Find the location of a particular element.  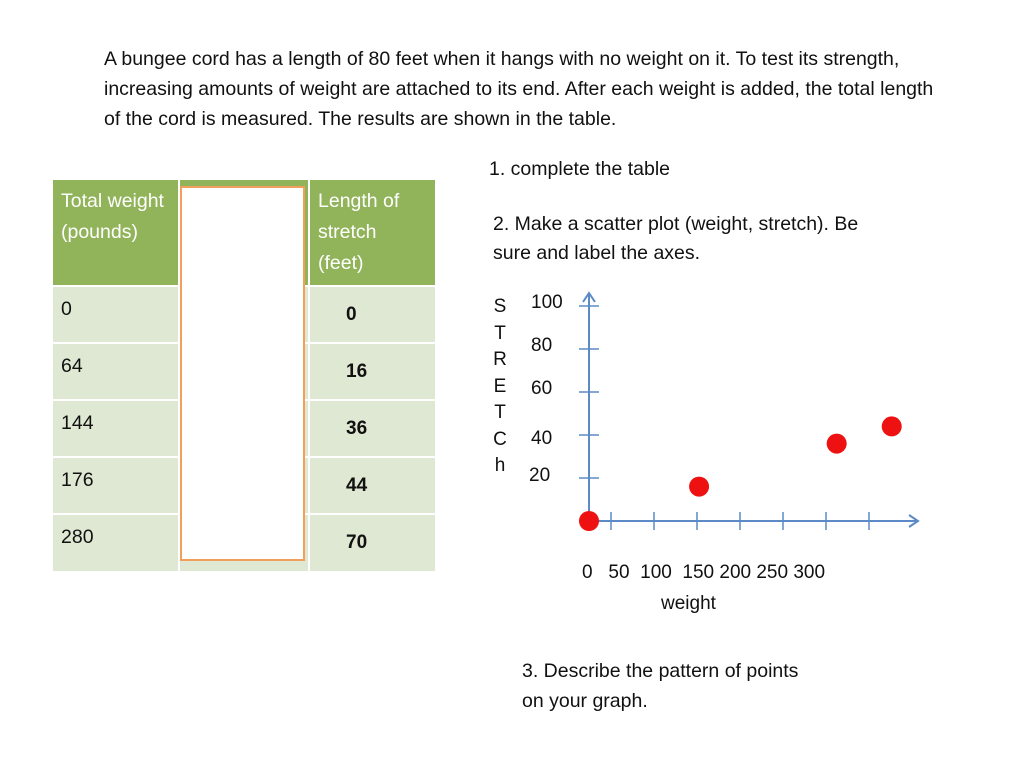

x-tick-label: 150 is located at coordinates (698, 572).